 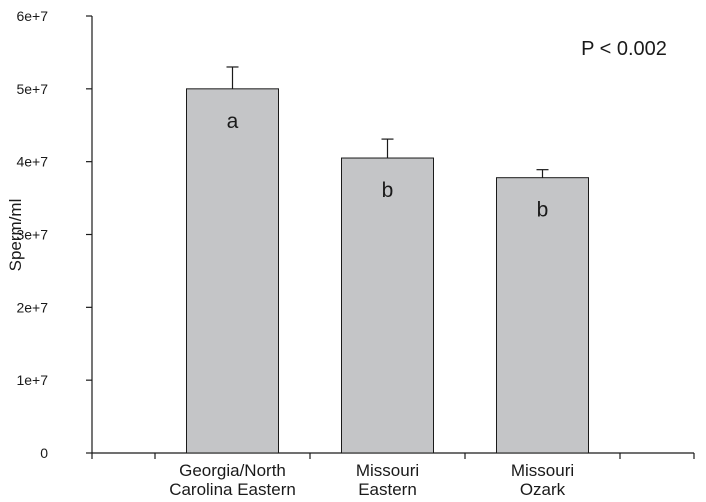 What do you see at coordinates (54, 234) in the screenshot?
I see `y-ticks: 0 1e+7 2e+7 3e+7 4e+7 5e+7 6e+7` at bounding box center [54, 234].